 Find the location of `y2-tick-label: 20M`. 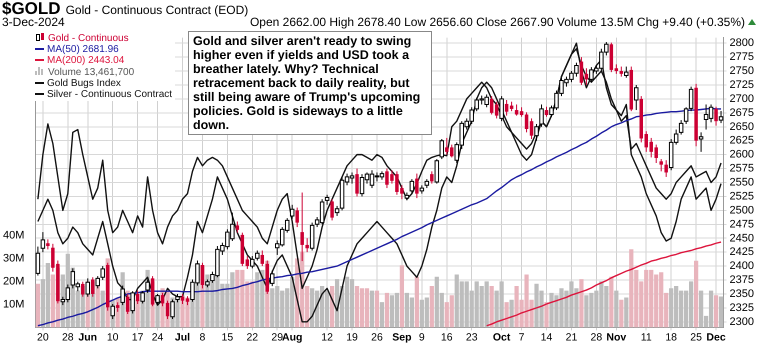

y2-tick-label: 20M is located at coordinates (13, 281).